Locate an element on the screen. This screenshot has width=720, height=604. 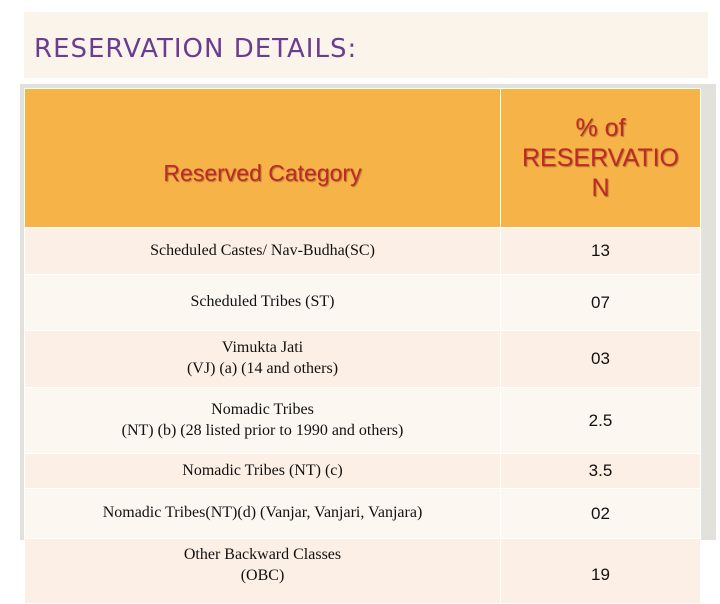
category-line: (VJ) (a) (14 and others) is located at coordinates (262, 368).